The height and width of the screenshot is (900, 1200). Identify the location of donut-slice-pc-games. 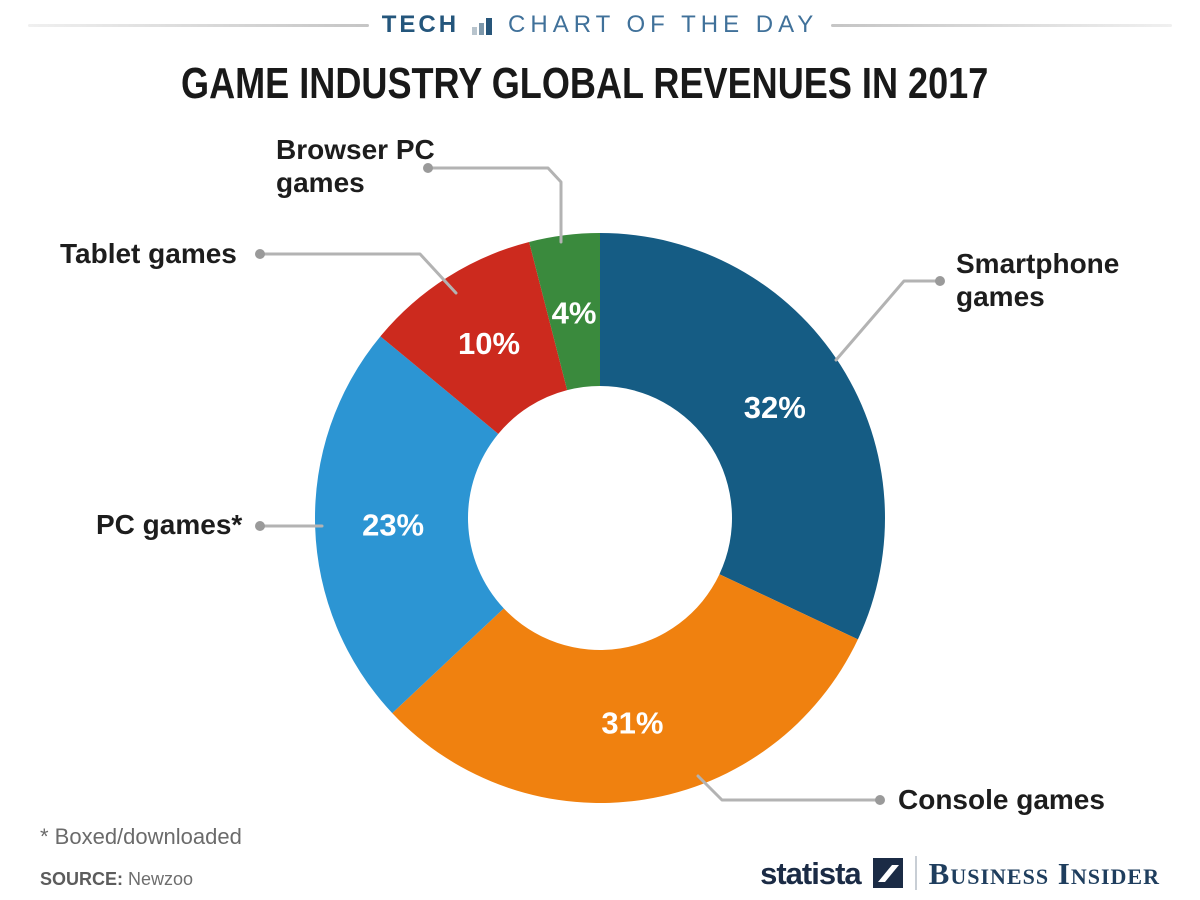
(409, 525).